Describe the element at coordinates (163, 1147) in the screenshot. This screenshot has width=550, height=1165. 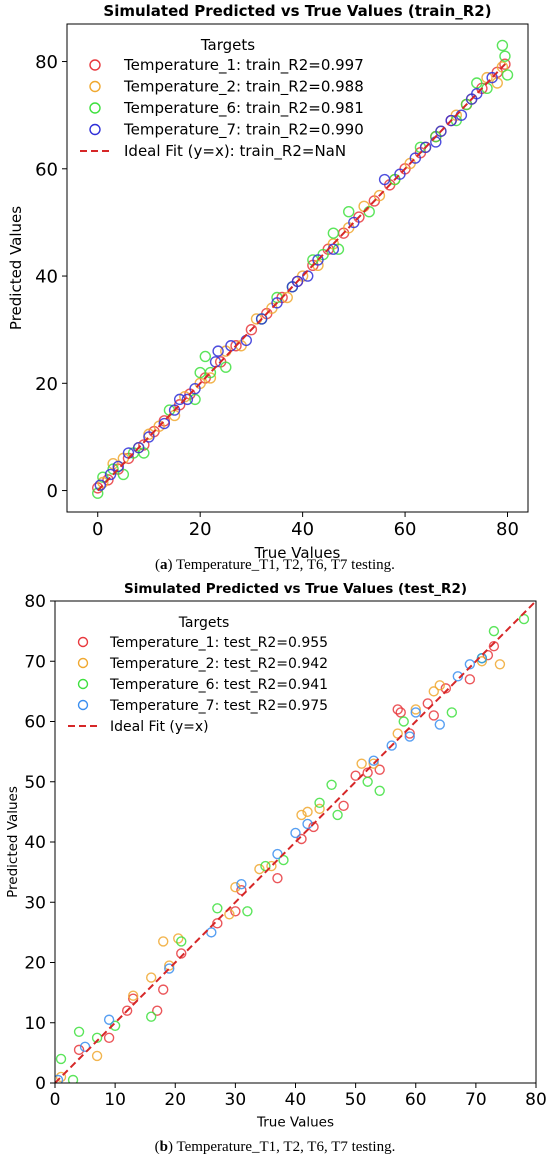
I see `caption-b-letter: b` at that location.